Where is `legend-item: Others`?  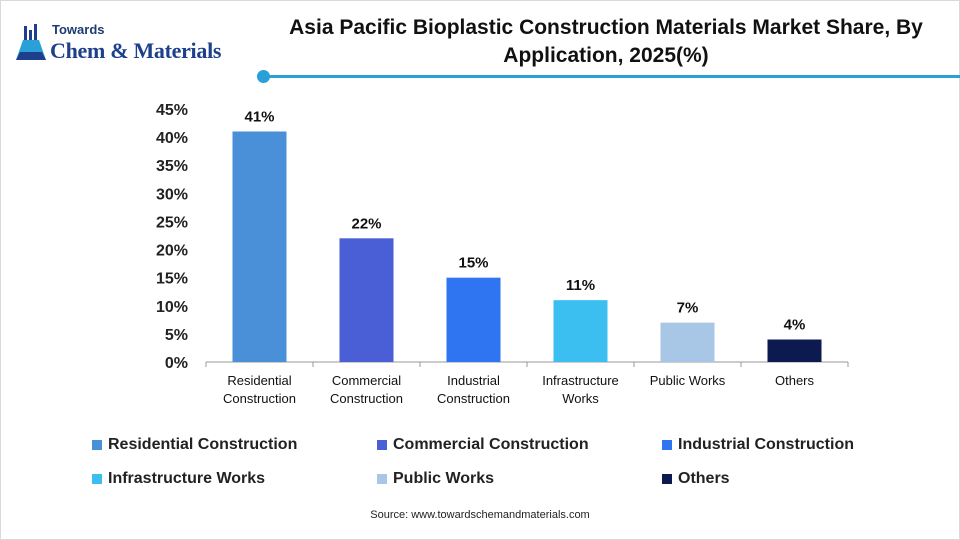 legend-item: Others is located at coordinates (797, 479).